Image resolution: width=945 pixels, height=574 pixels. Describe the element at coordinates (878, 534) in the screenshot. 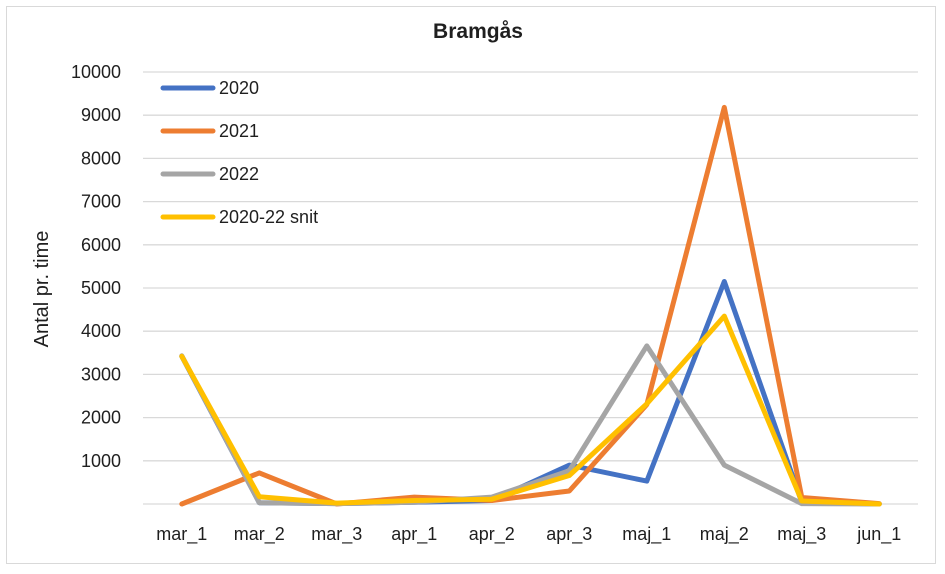

I see `x-tick-label: jun_1` at that location.